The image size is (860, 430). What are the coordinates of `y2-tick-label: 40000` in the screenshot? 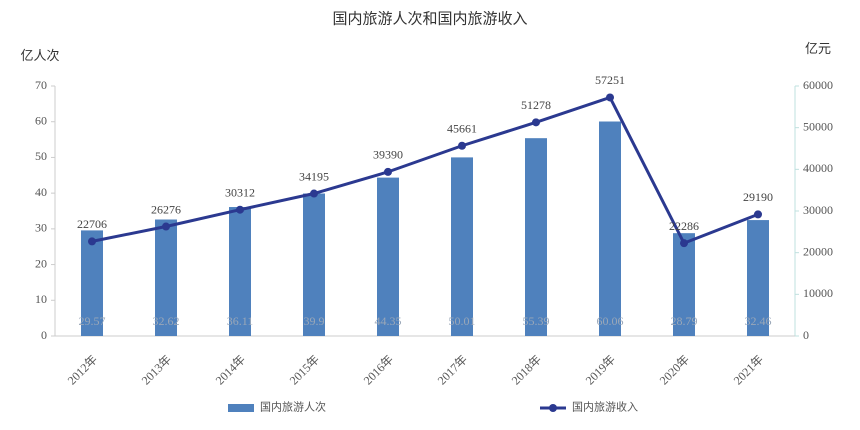 It's located at (818, 168).